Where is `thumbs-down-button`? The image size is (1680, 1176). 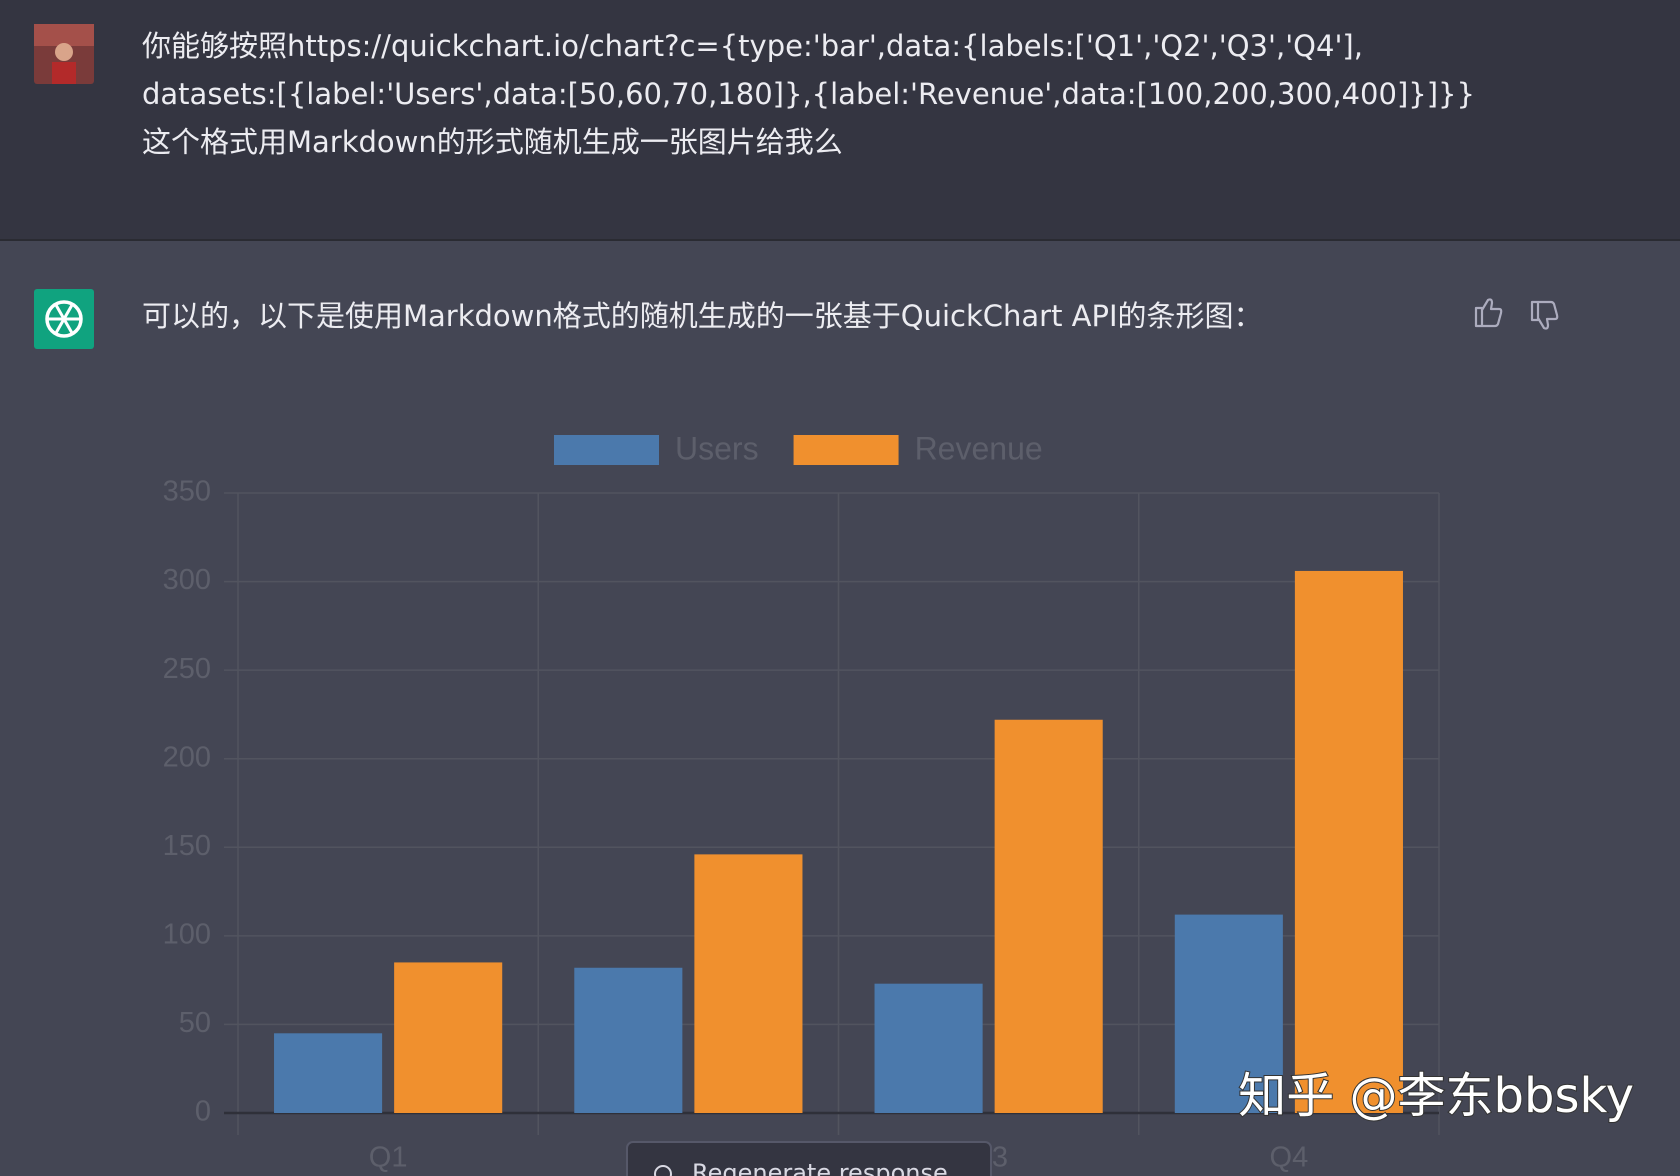
thumbs-down-button is located at coordinates (1544, 315).